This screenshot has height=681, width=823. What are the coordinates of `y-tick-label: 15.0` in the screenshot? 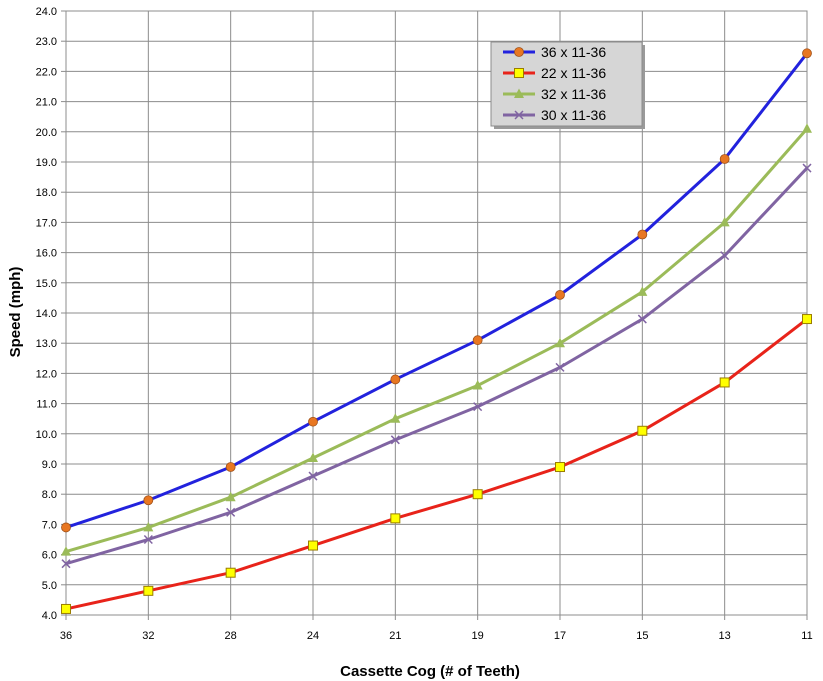 It's located at (46, 284).